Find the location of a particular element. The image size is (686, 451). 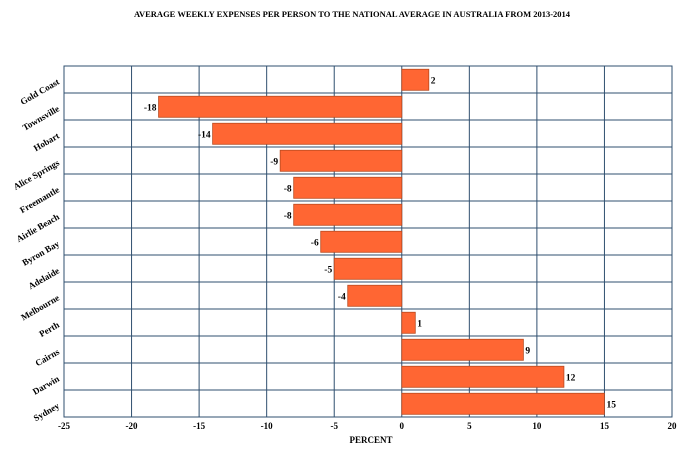

x-tick-label: 20 is located at coordinates (673, 426).